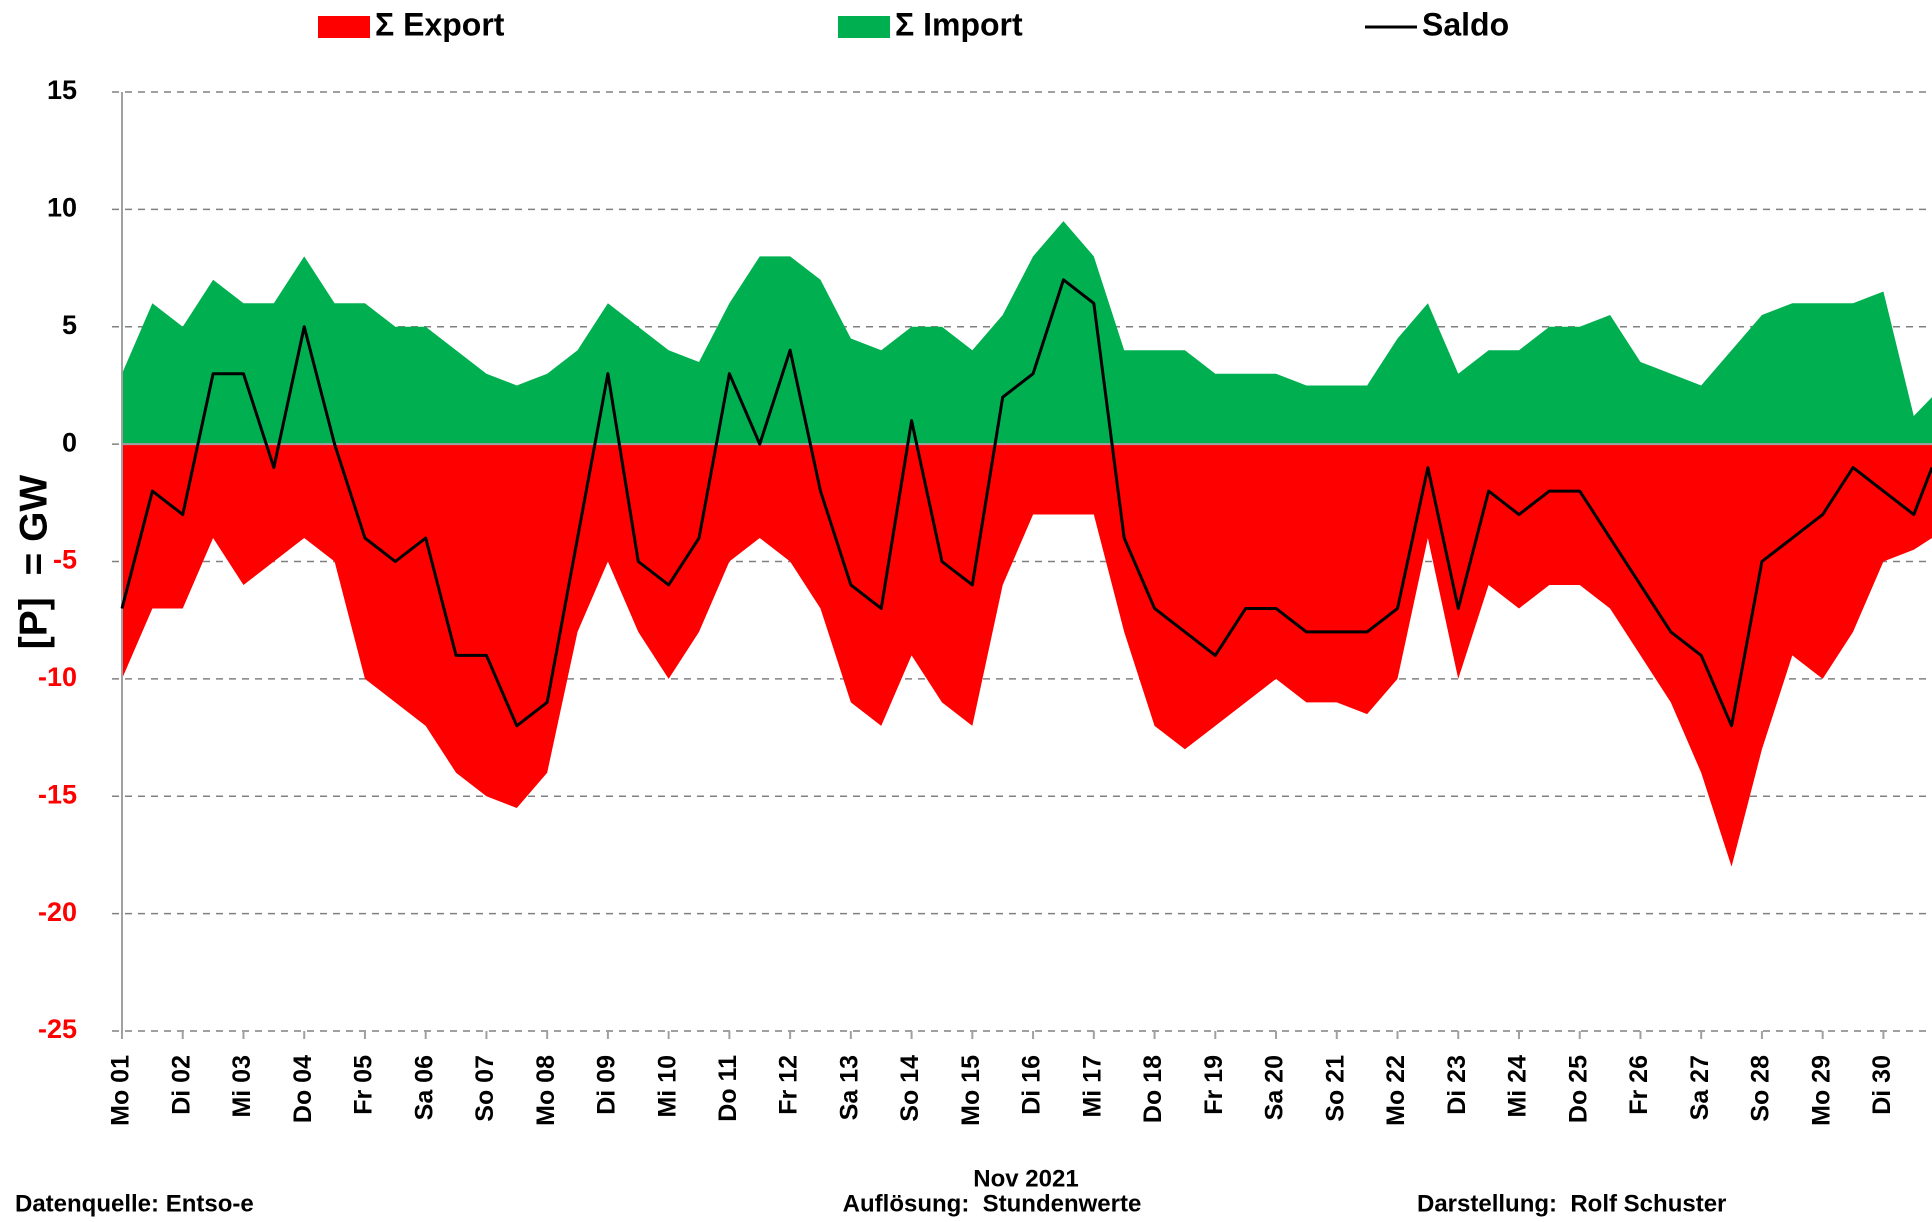  Describe the element at coordinates (57, 677) in the screenshot. I see `y-tick-label: -10` at that location.